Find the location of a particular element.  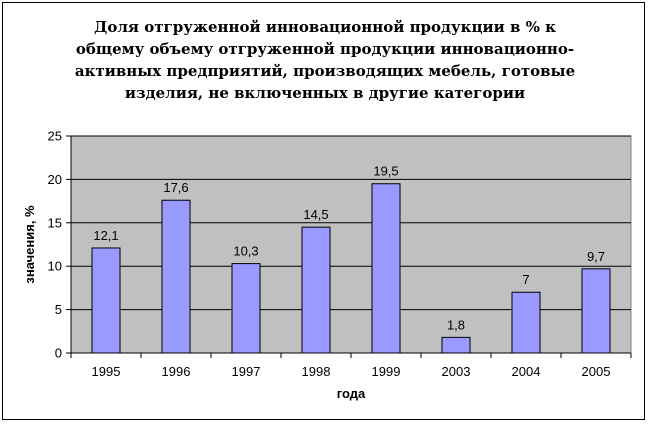

x-tick-label: 1999 is located at coordinates (386, 371).